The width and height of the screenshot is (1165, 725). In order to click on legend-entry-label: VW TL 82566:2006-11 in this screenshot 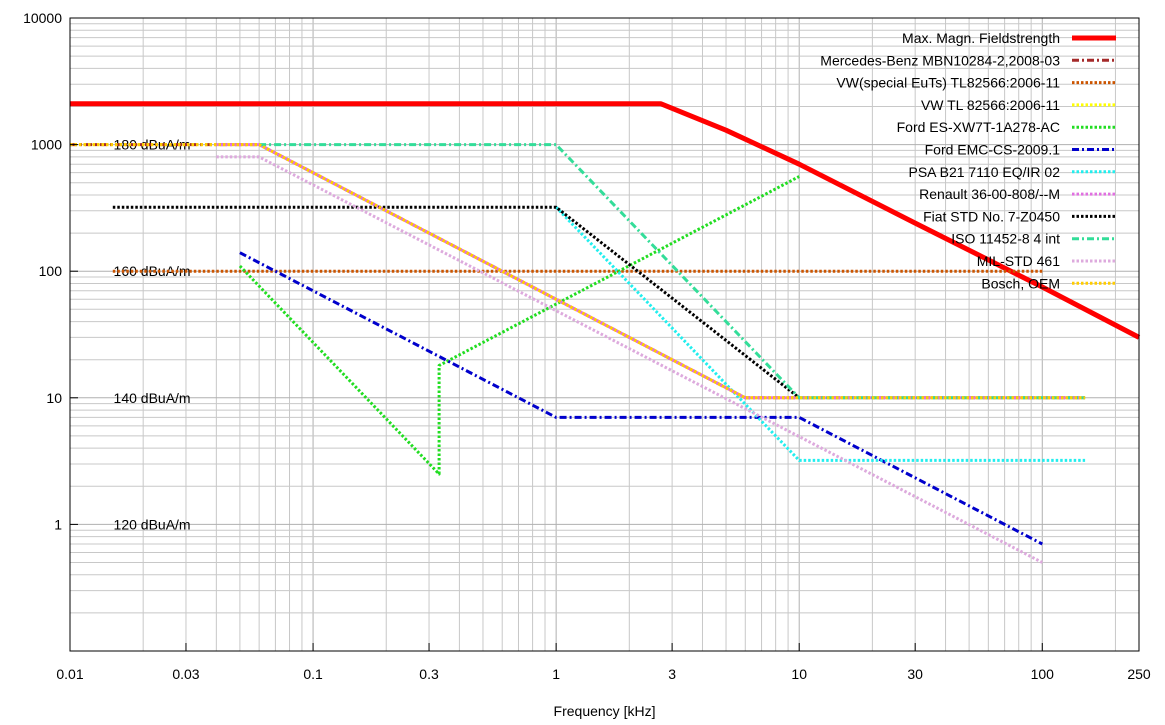, I will do `click(990, 105)`.